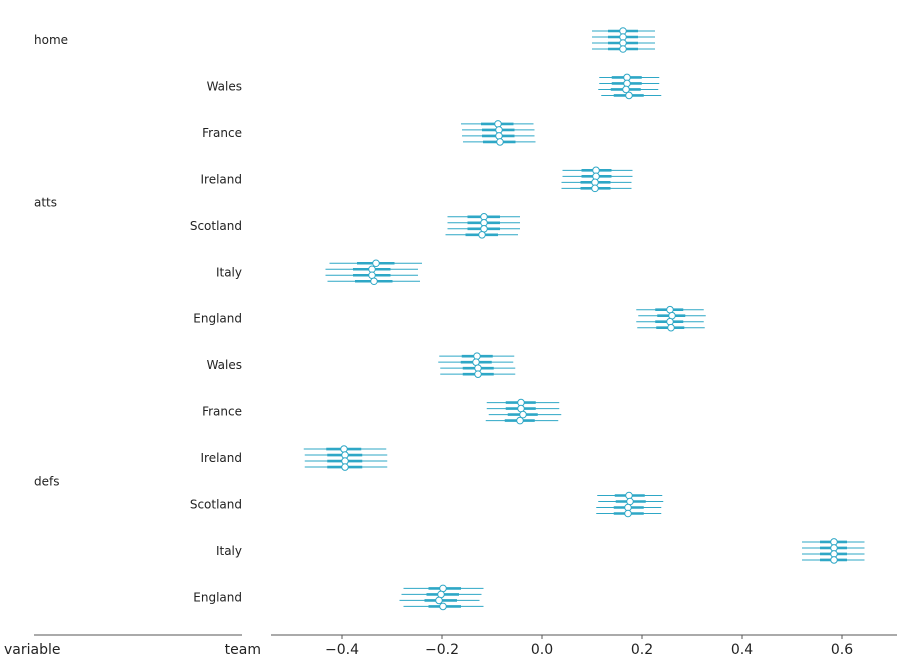 The width and height of the screenshot is (900, 664). What do you see at coordinates (742, 650) in the screenshot?
I see `x-tick-label: 0.4` at bounding box center [742, 650].